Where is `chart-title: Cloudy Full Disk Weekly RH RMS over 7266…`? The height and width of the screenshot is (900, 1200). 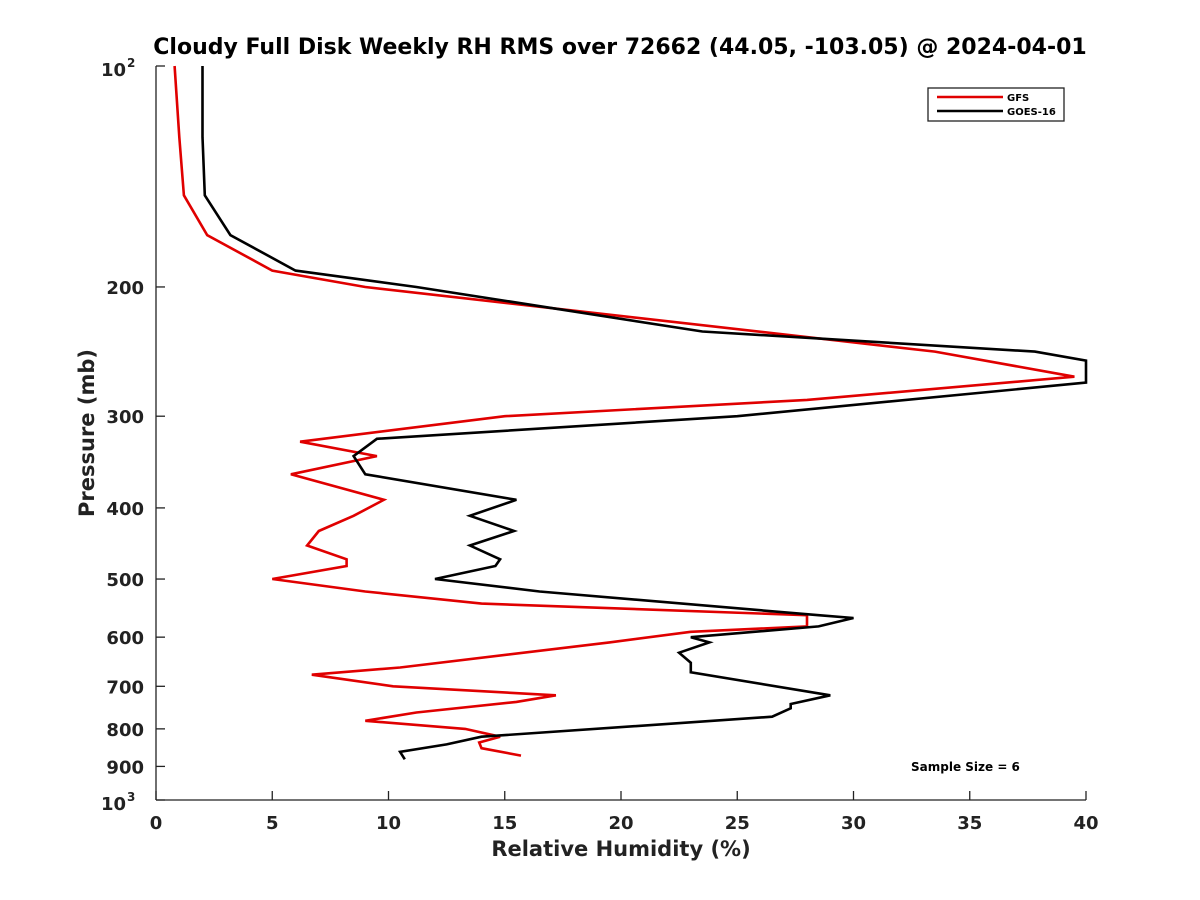 chart-title: Cloudy Full Disk Weekly RH RMS over 7266… is located at coordinates (619, 47).